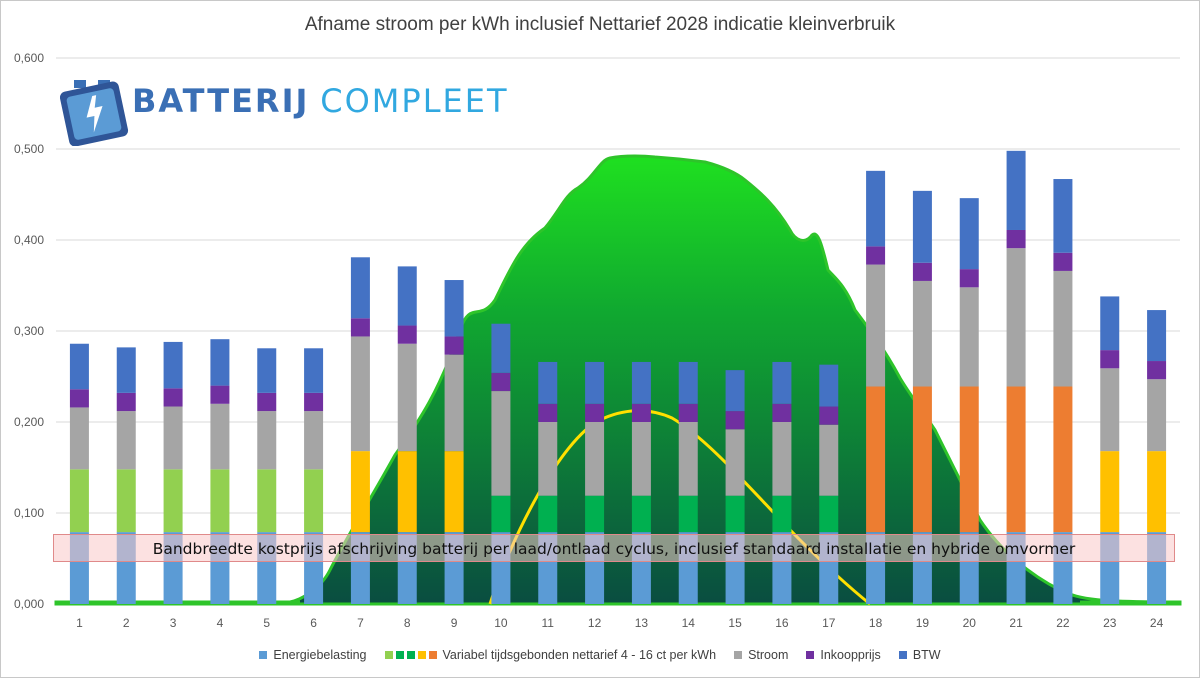  Describe the element at coordinates (1016, 623) in the screenshot. I see `x-tick-label: 21` at that location.